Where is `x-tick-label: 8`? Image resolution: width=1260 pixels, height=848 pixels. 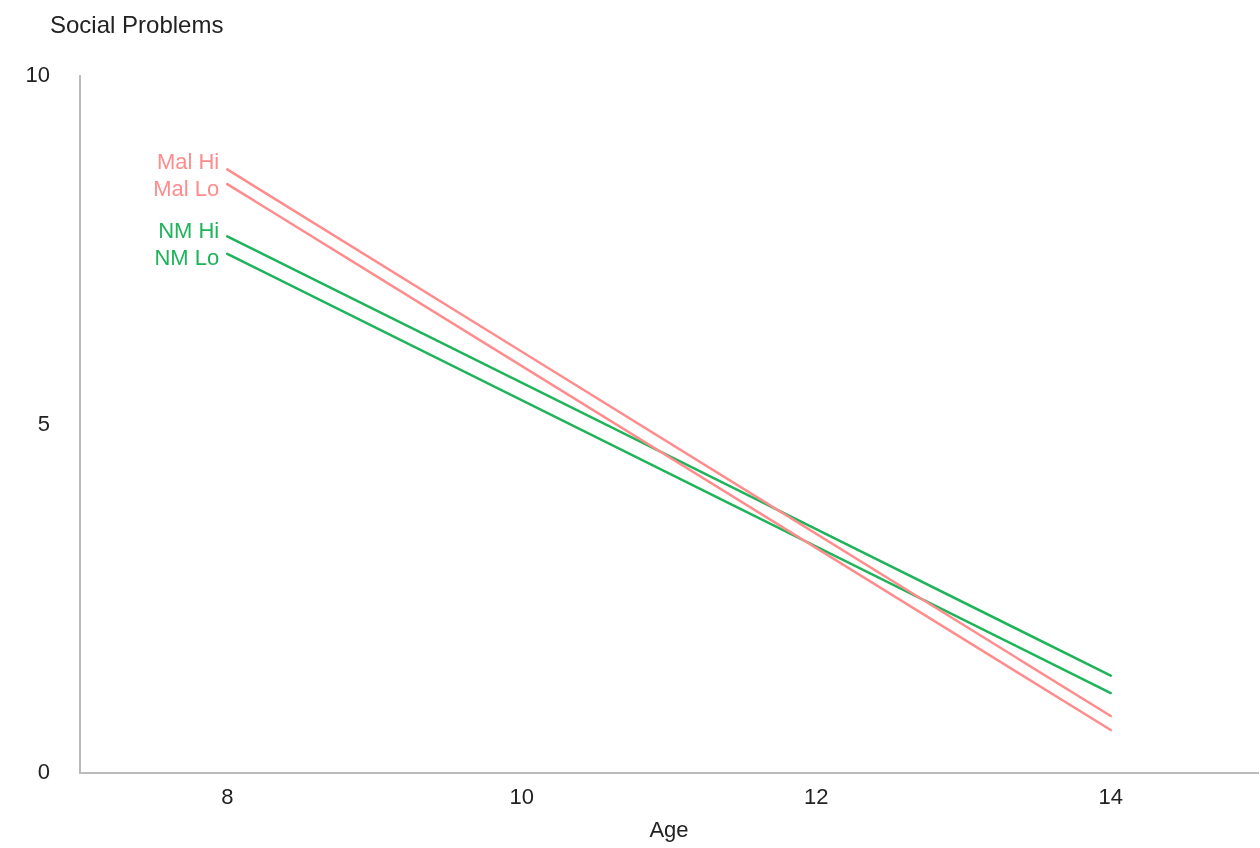 x-tick-label: 8 is located at coordinates (227, 797).